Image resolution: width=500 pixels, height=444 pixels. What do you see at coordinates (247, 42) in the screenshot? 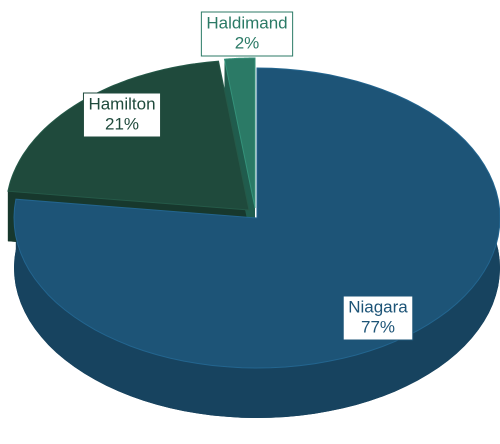
I see `label-value: 2%` at bounding box center [247, 42].